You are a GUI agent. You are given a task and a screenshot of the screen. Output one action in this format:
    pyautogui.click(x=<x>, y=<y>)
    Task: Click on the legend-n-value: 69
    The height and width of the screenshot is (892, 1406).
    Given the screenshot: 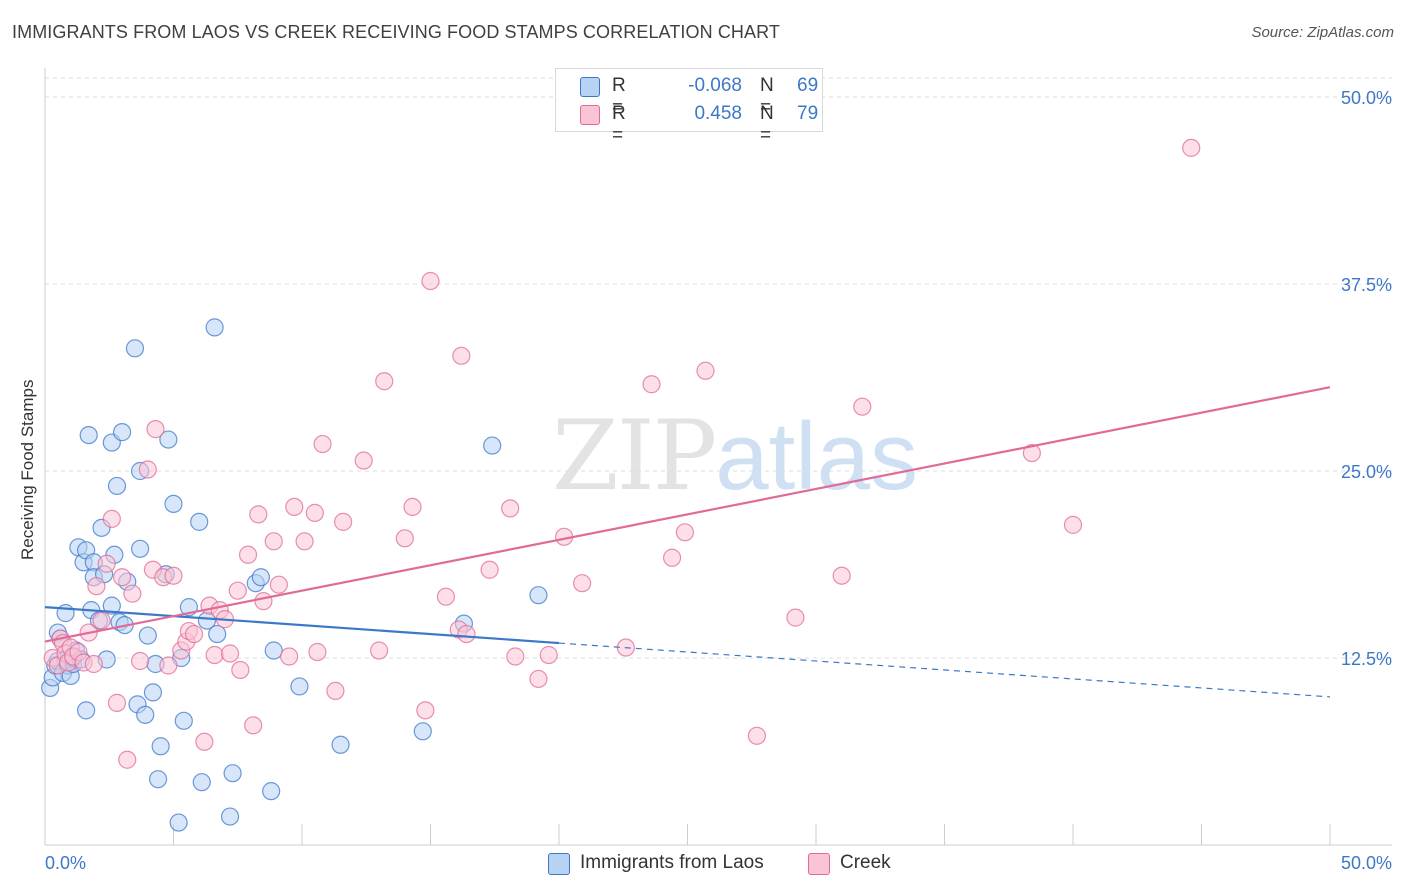 What is the action you would take?
    pyautogui.click(x=808, y=85)
    